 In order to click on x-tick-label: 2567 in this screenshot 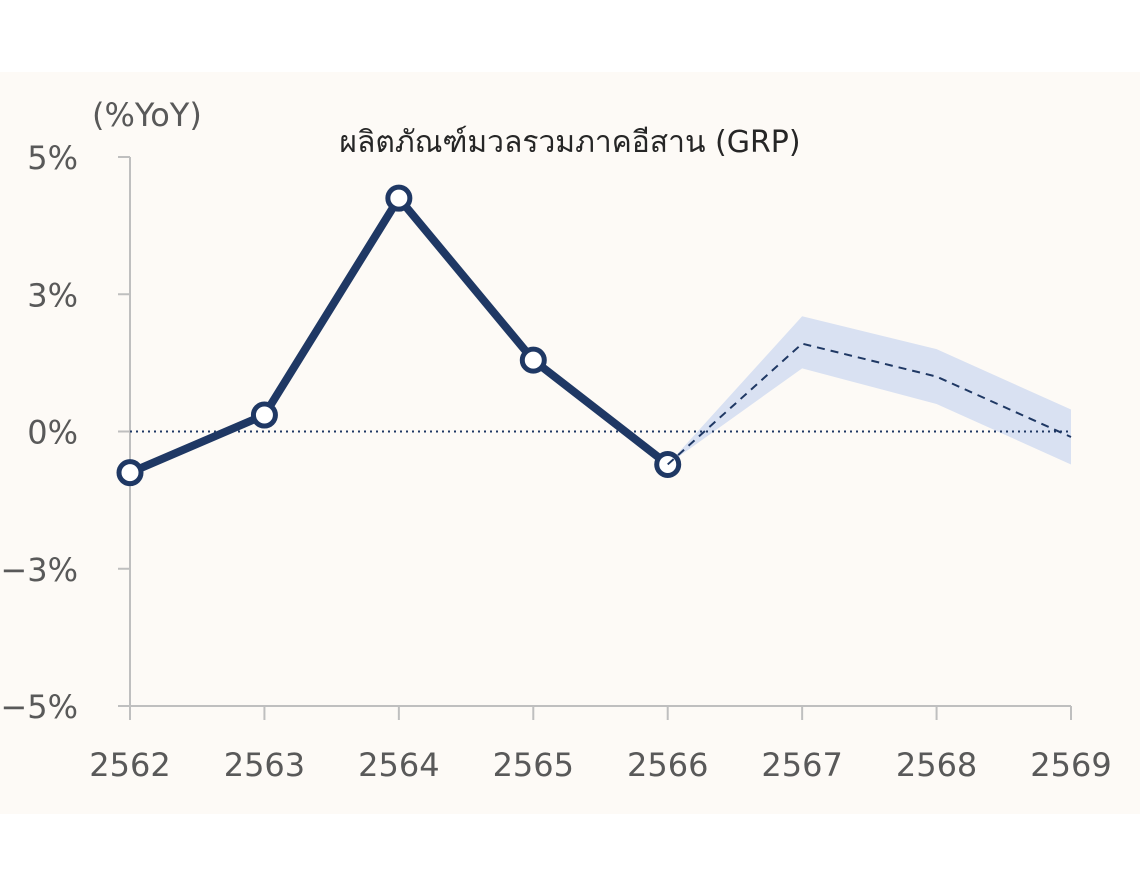, I will do `click(801, 765)`.